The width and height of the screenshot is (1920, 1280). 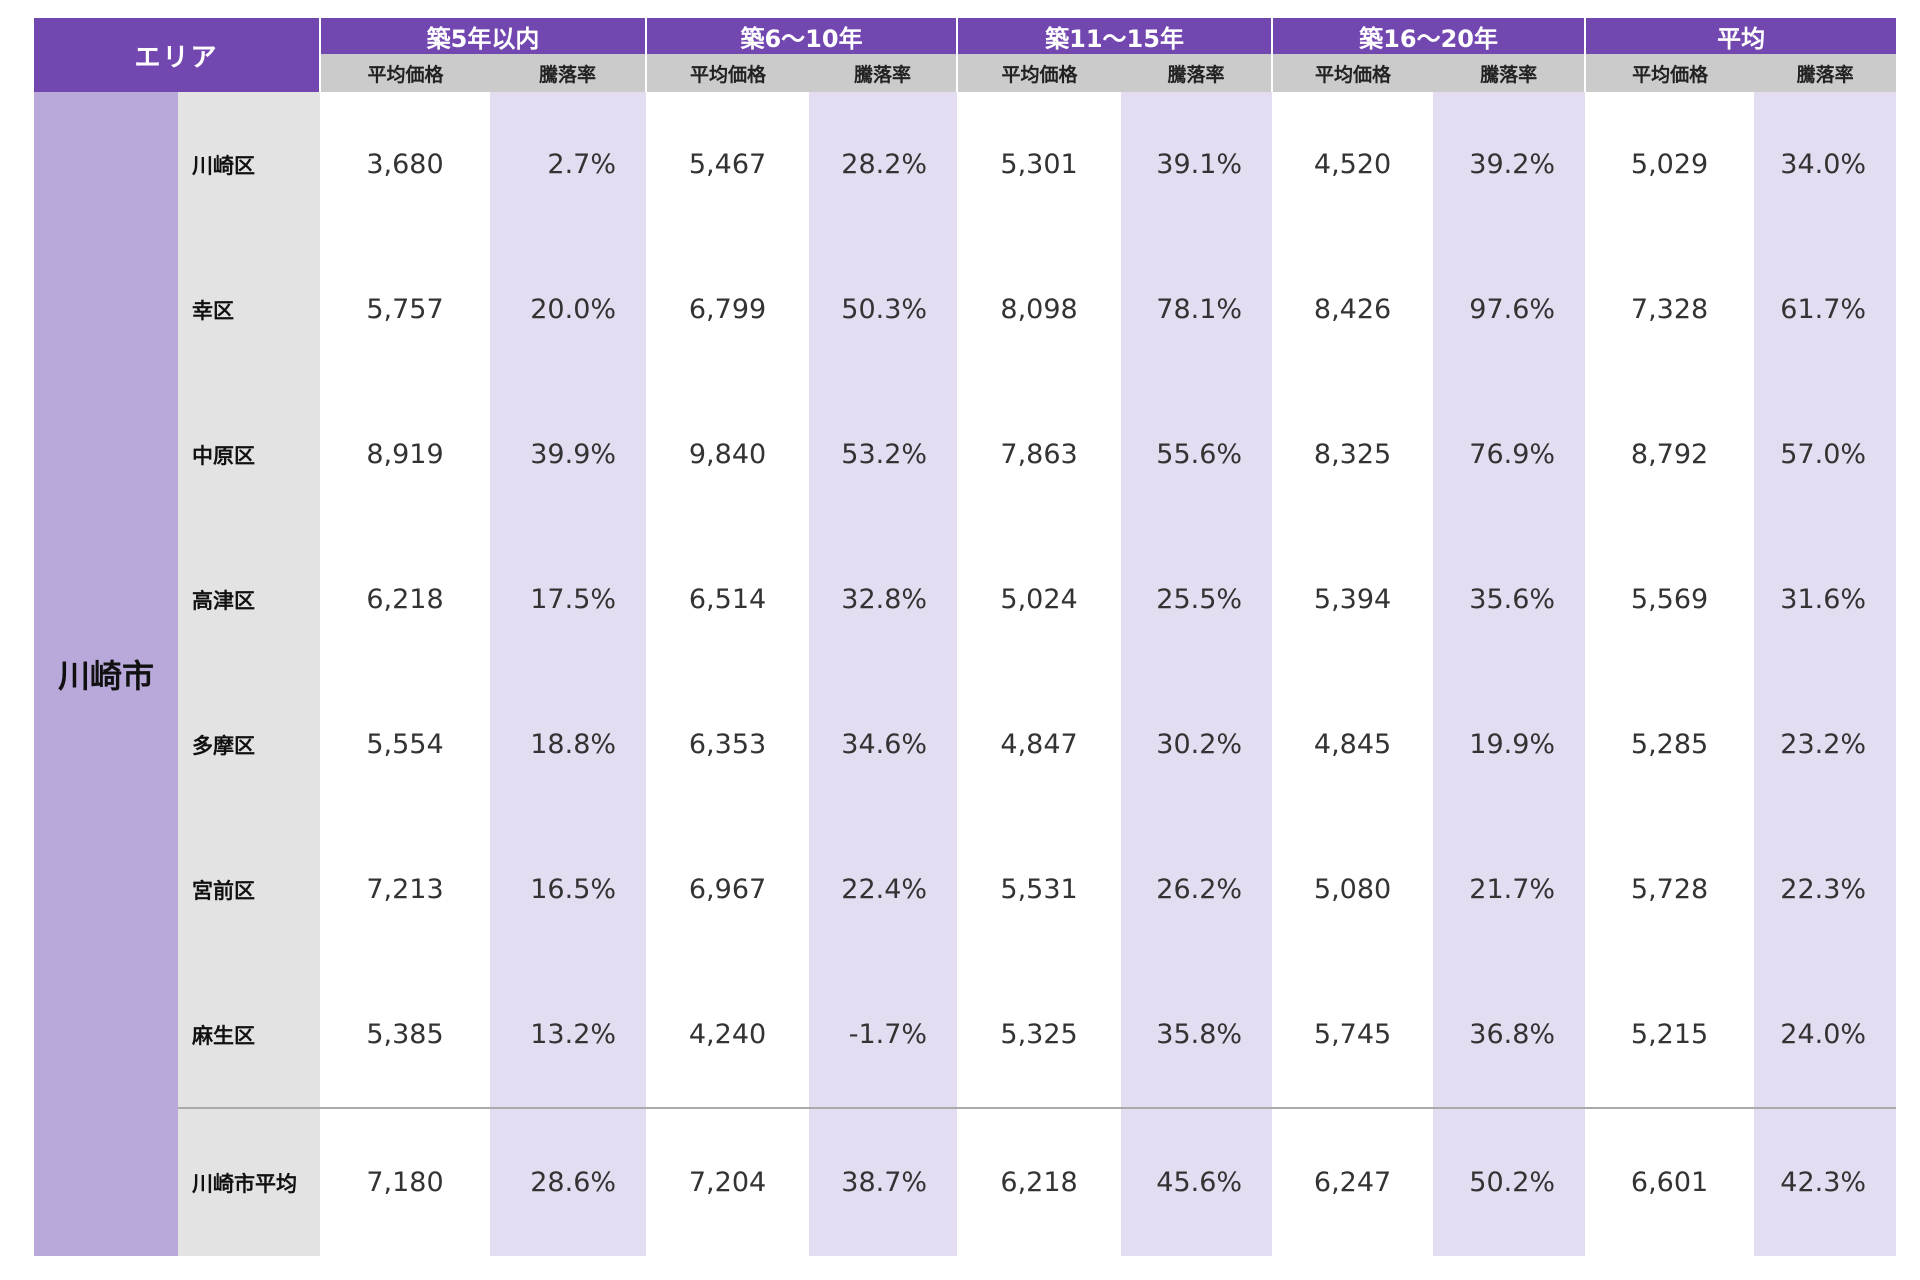 What do you see at coordinates (1197, 454) in the screenshot?
I see `rate-cell: 55.6%` at bounding box center [1197, 454].